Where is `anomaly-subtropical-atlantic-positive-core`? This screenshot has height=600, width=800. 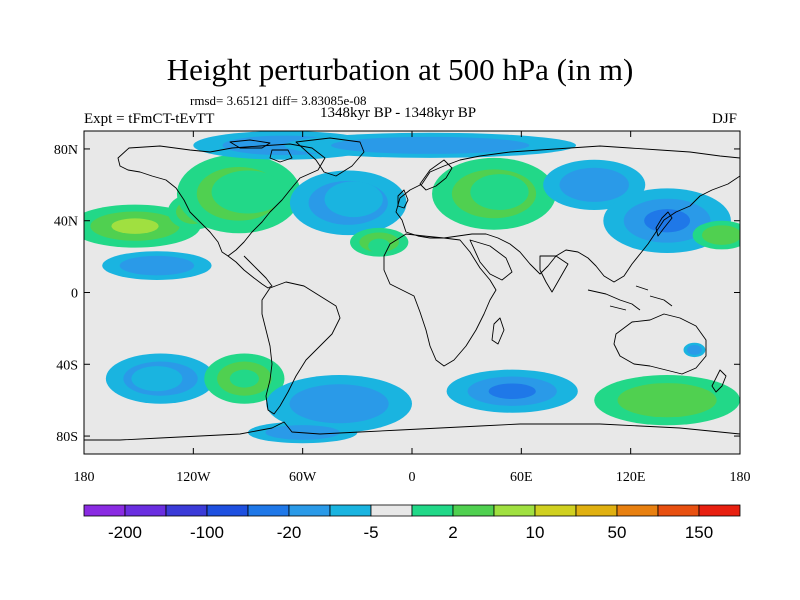
anomaly-subtropical-atlantic-positive-core is located at coordinates (379, 246).